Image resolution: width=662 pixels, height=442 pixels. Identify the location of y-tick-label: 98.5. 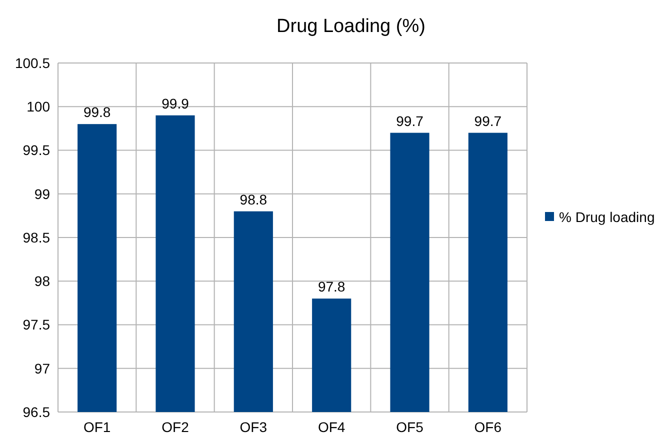
(36, 237).